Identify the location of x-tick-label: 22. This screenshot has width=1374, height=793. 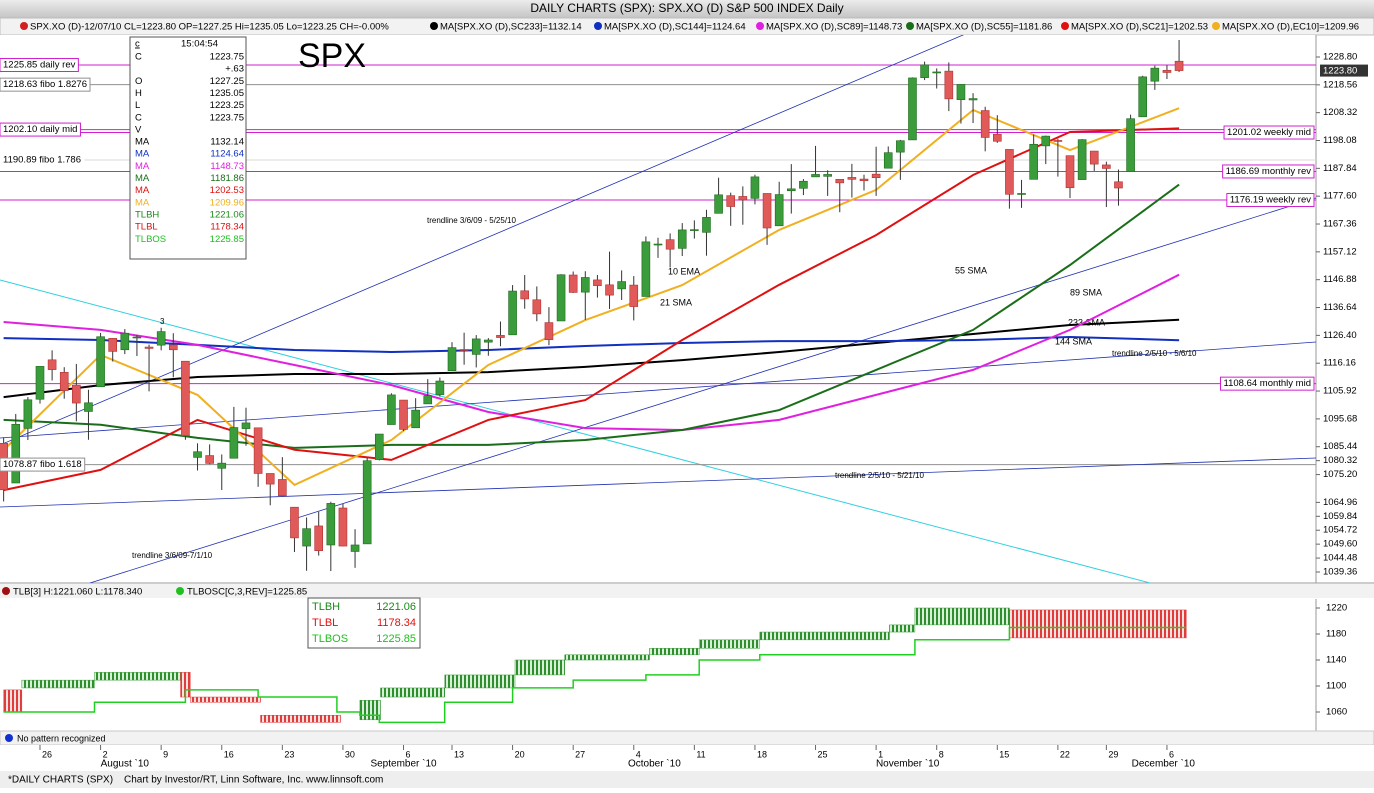
(1065, 754).